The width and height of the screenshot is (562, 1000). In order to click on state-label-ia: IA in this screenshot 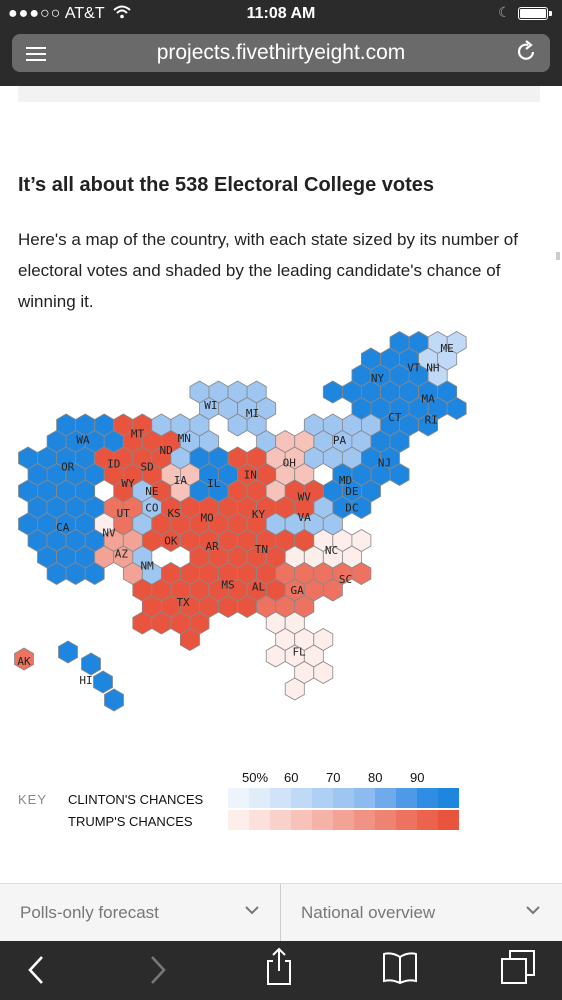, I will do `click(181, 480)`.